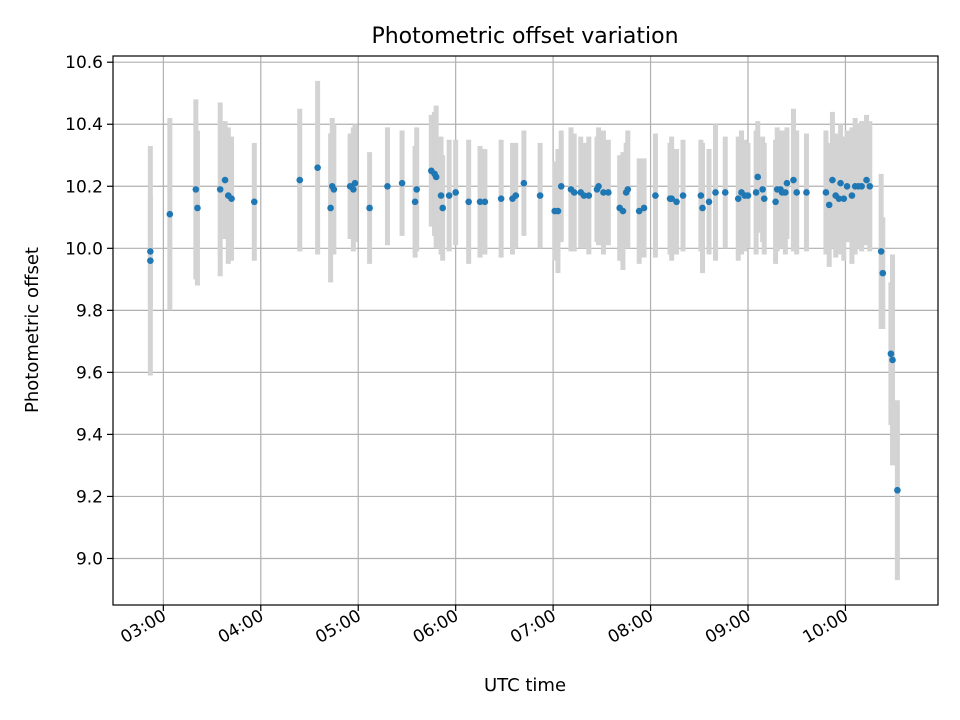  I want to click on y-tick-label: 10.0, so click(84, 249).